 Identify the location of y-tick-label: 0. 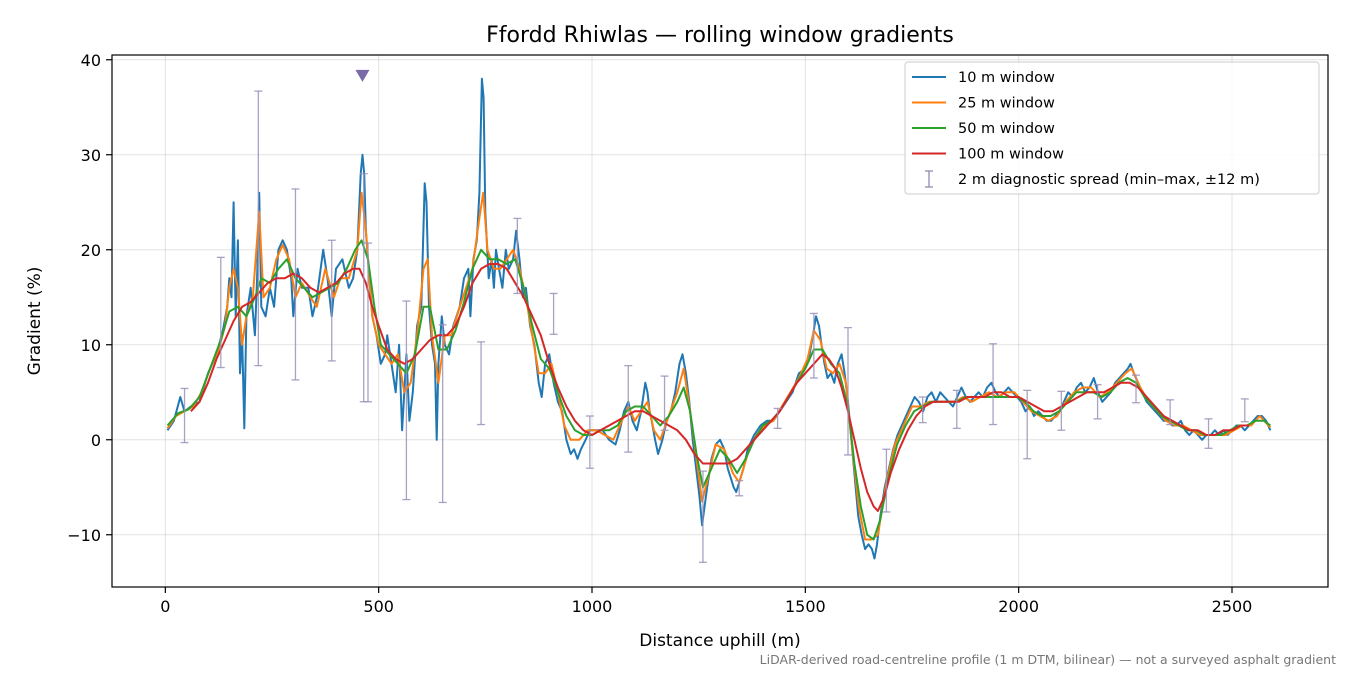
(96, 440).